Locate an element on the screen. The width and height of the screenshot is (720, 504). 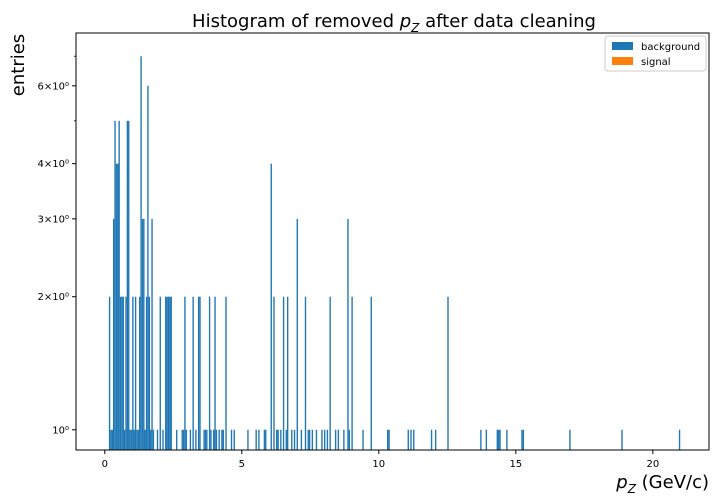
y-tick-label-0: 10⁰ is located at coordinates (60, 430).